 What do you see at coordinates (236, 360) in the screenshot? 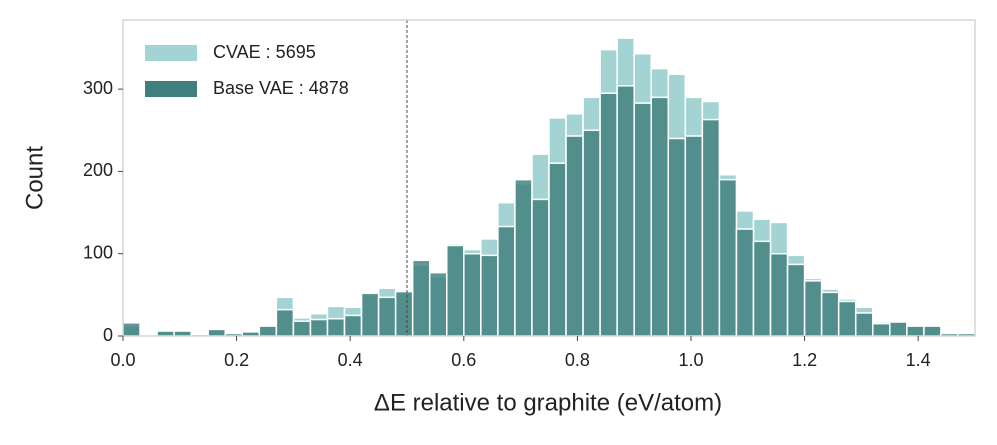
I see `x-tick-label: 0.2` at bounding box center [236, 360].